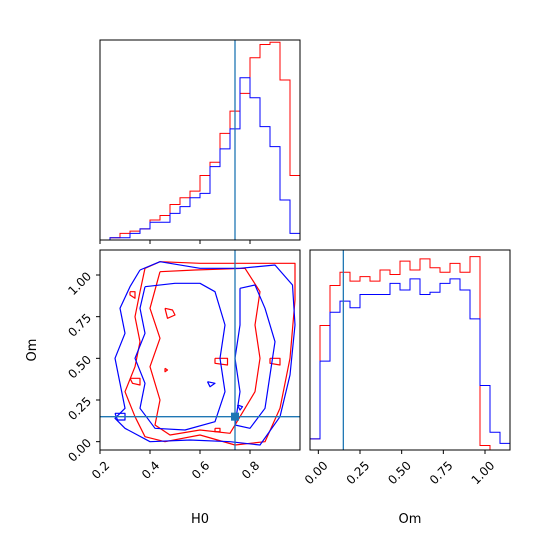 This screenshot has height=550, width=550. Describe the element at coordinates (399, 472) in the screenshot. I see `om-x-tick-label: 0.50` at that location.